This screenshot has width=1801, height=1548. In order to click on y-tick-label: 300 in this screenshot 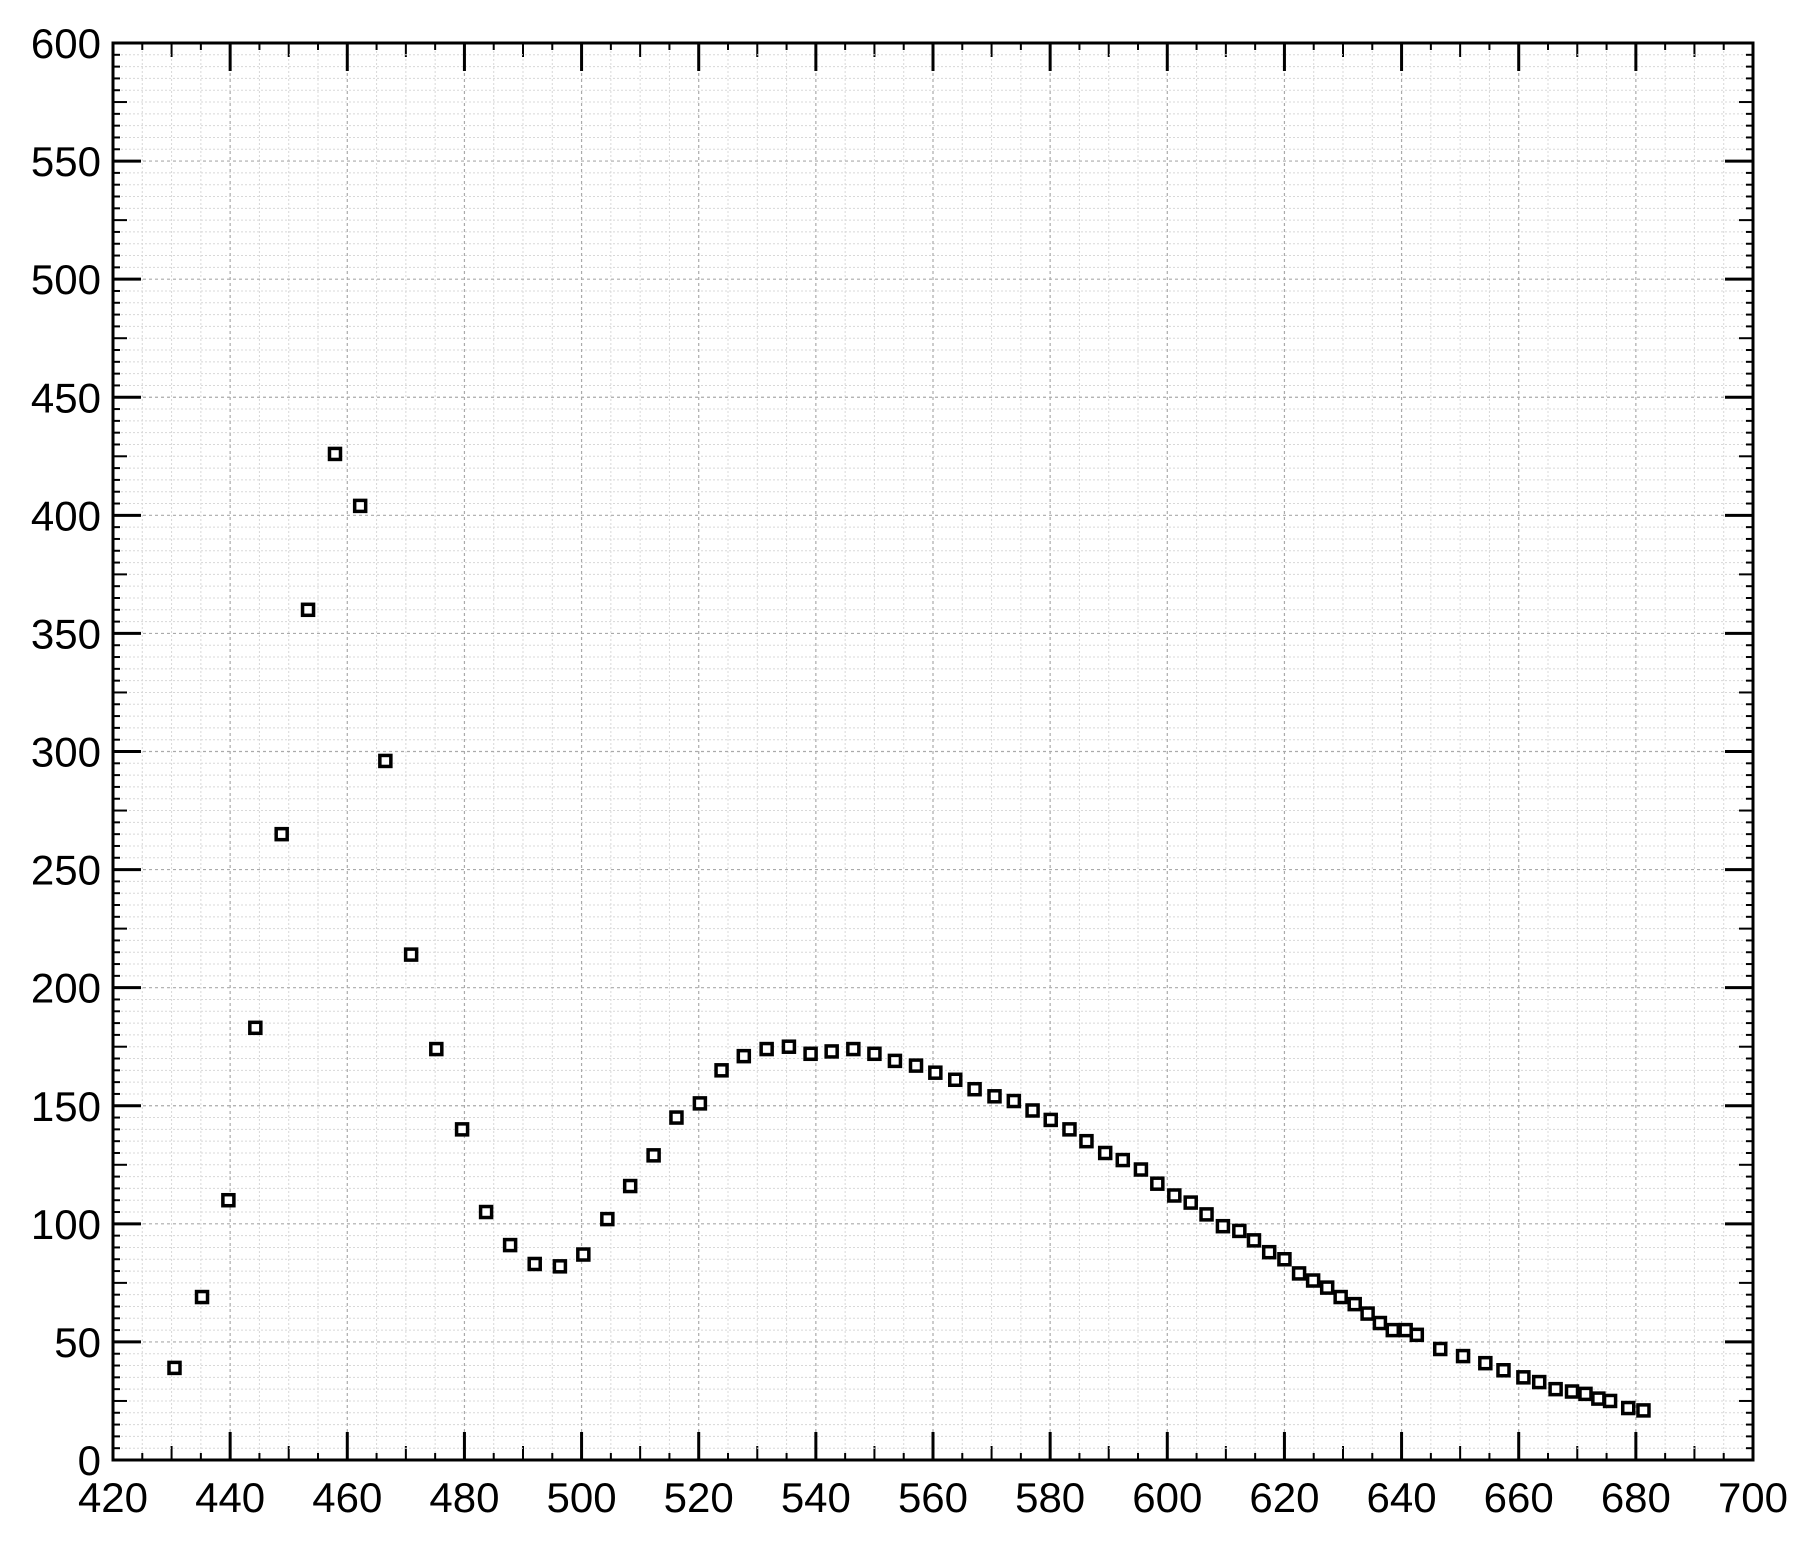, I will do `click(66, 752)`.